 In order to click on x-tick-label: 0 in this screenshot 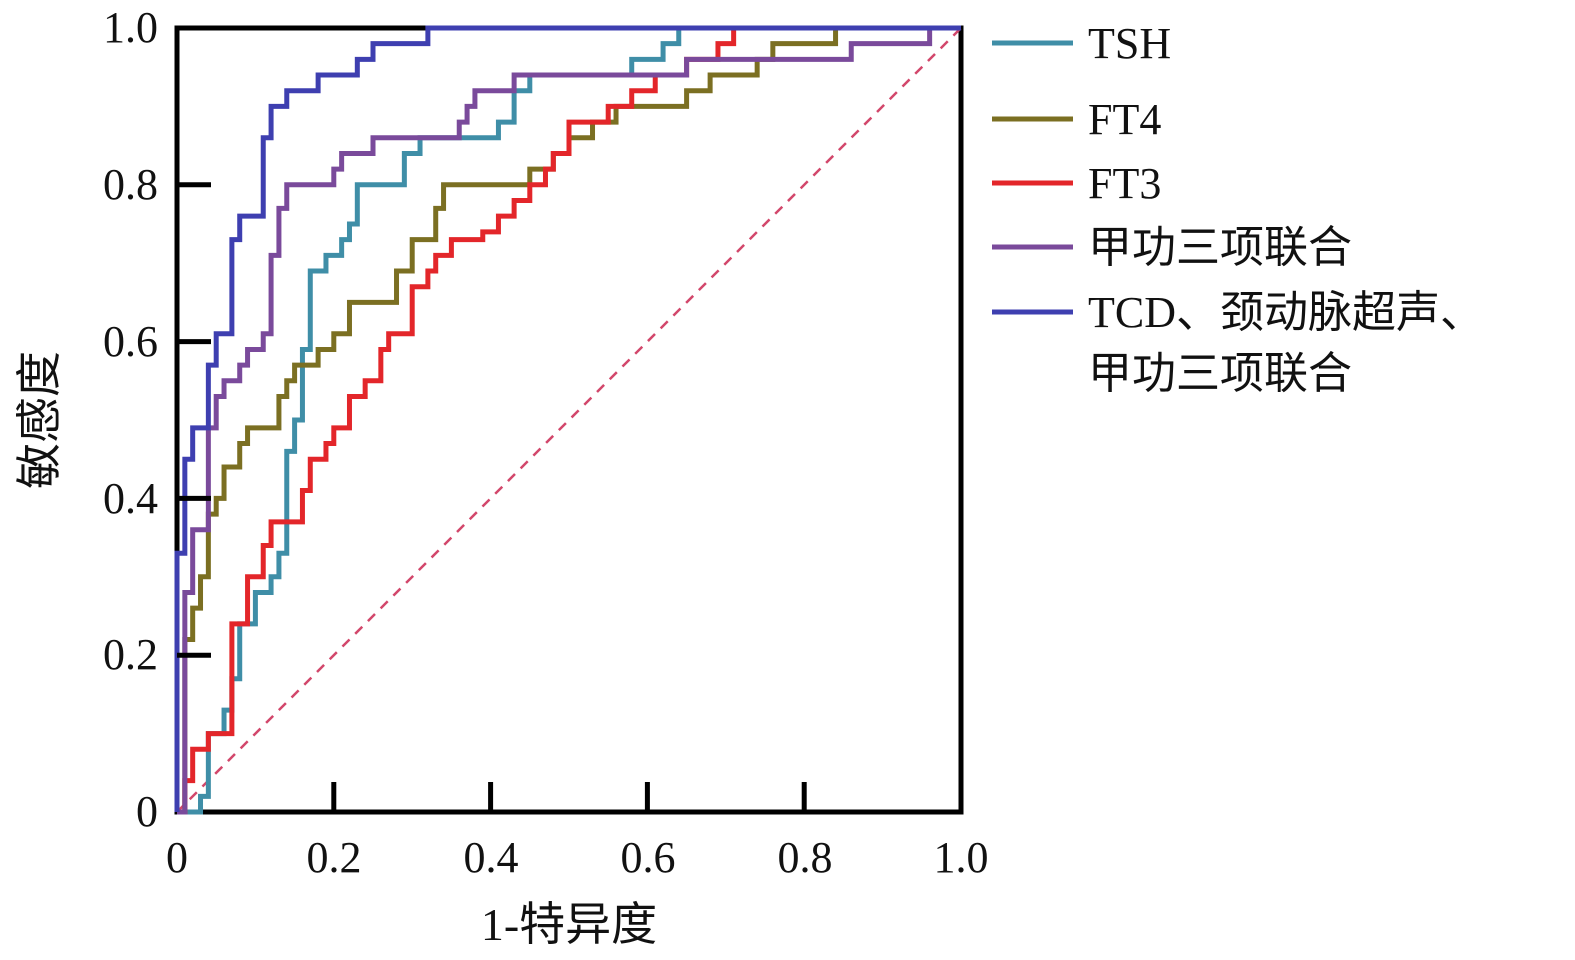, I will do `click(177, 857)`.